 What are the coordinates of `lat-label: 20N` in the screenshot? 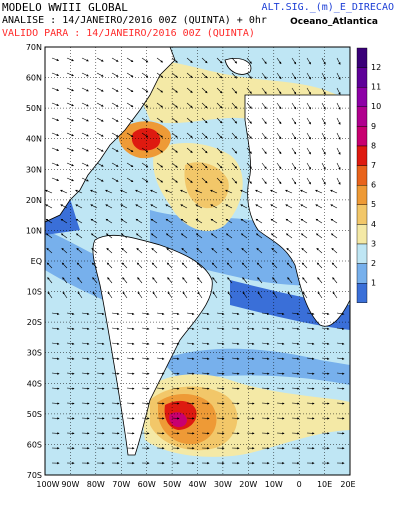 It's located at (34, 200).